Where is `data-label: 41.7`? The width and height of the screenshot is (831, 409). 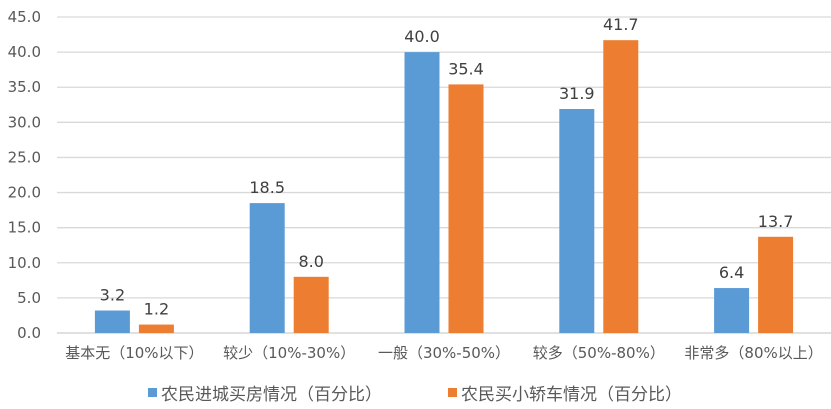
data-label: 41.7 is located at coordinates (621, 24).